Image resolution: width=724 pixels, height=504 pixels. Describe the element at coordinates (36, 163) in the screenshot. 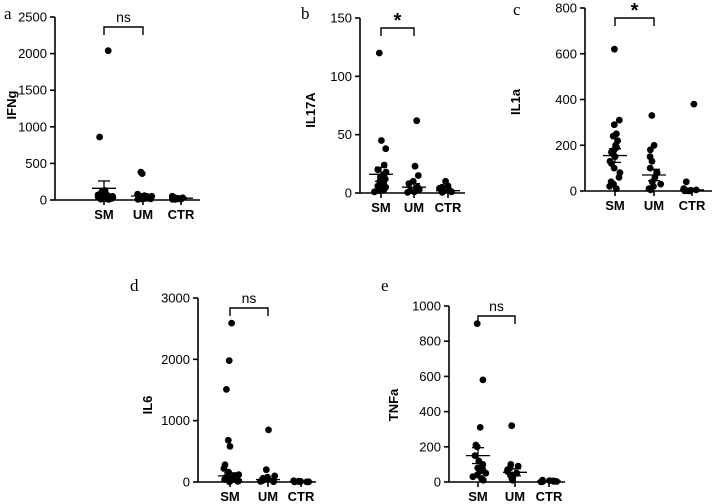

I see `y-tick-label: 500` at that location.